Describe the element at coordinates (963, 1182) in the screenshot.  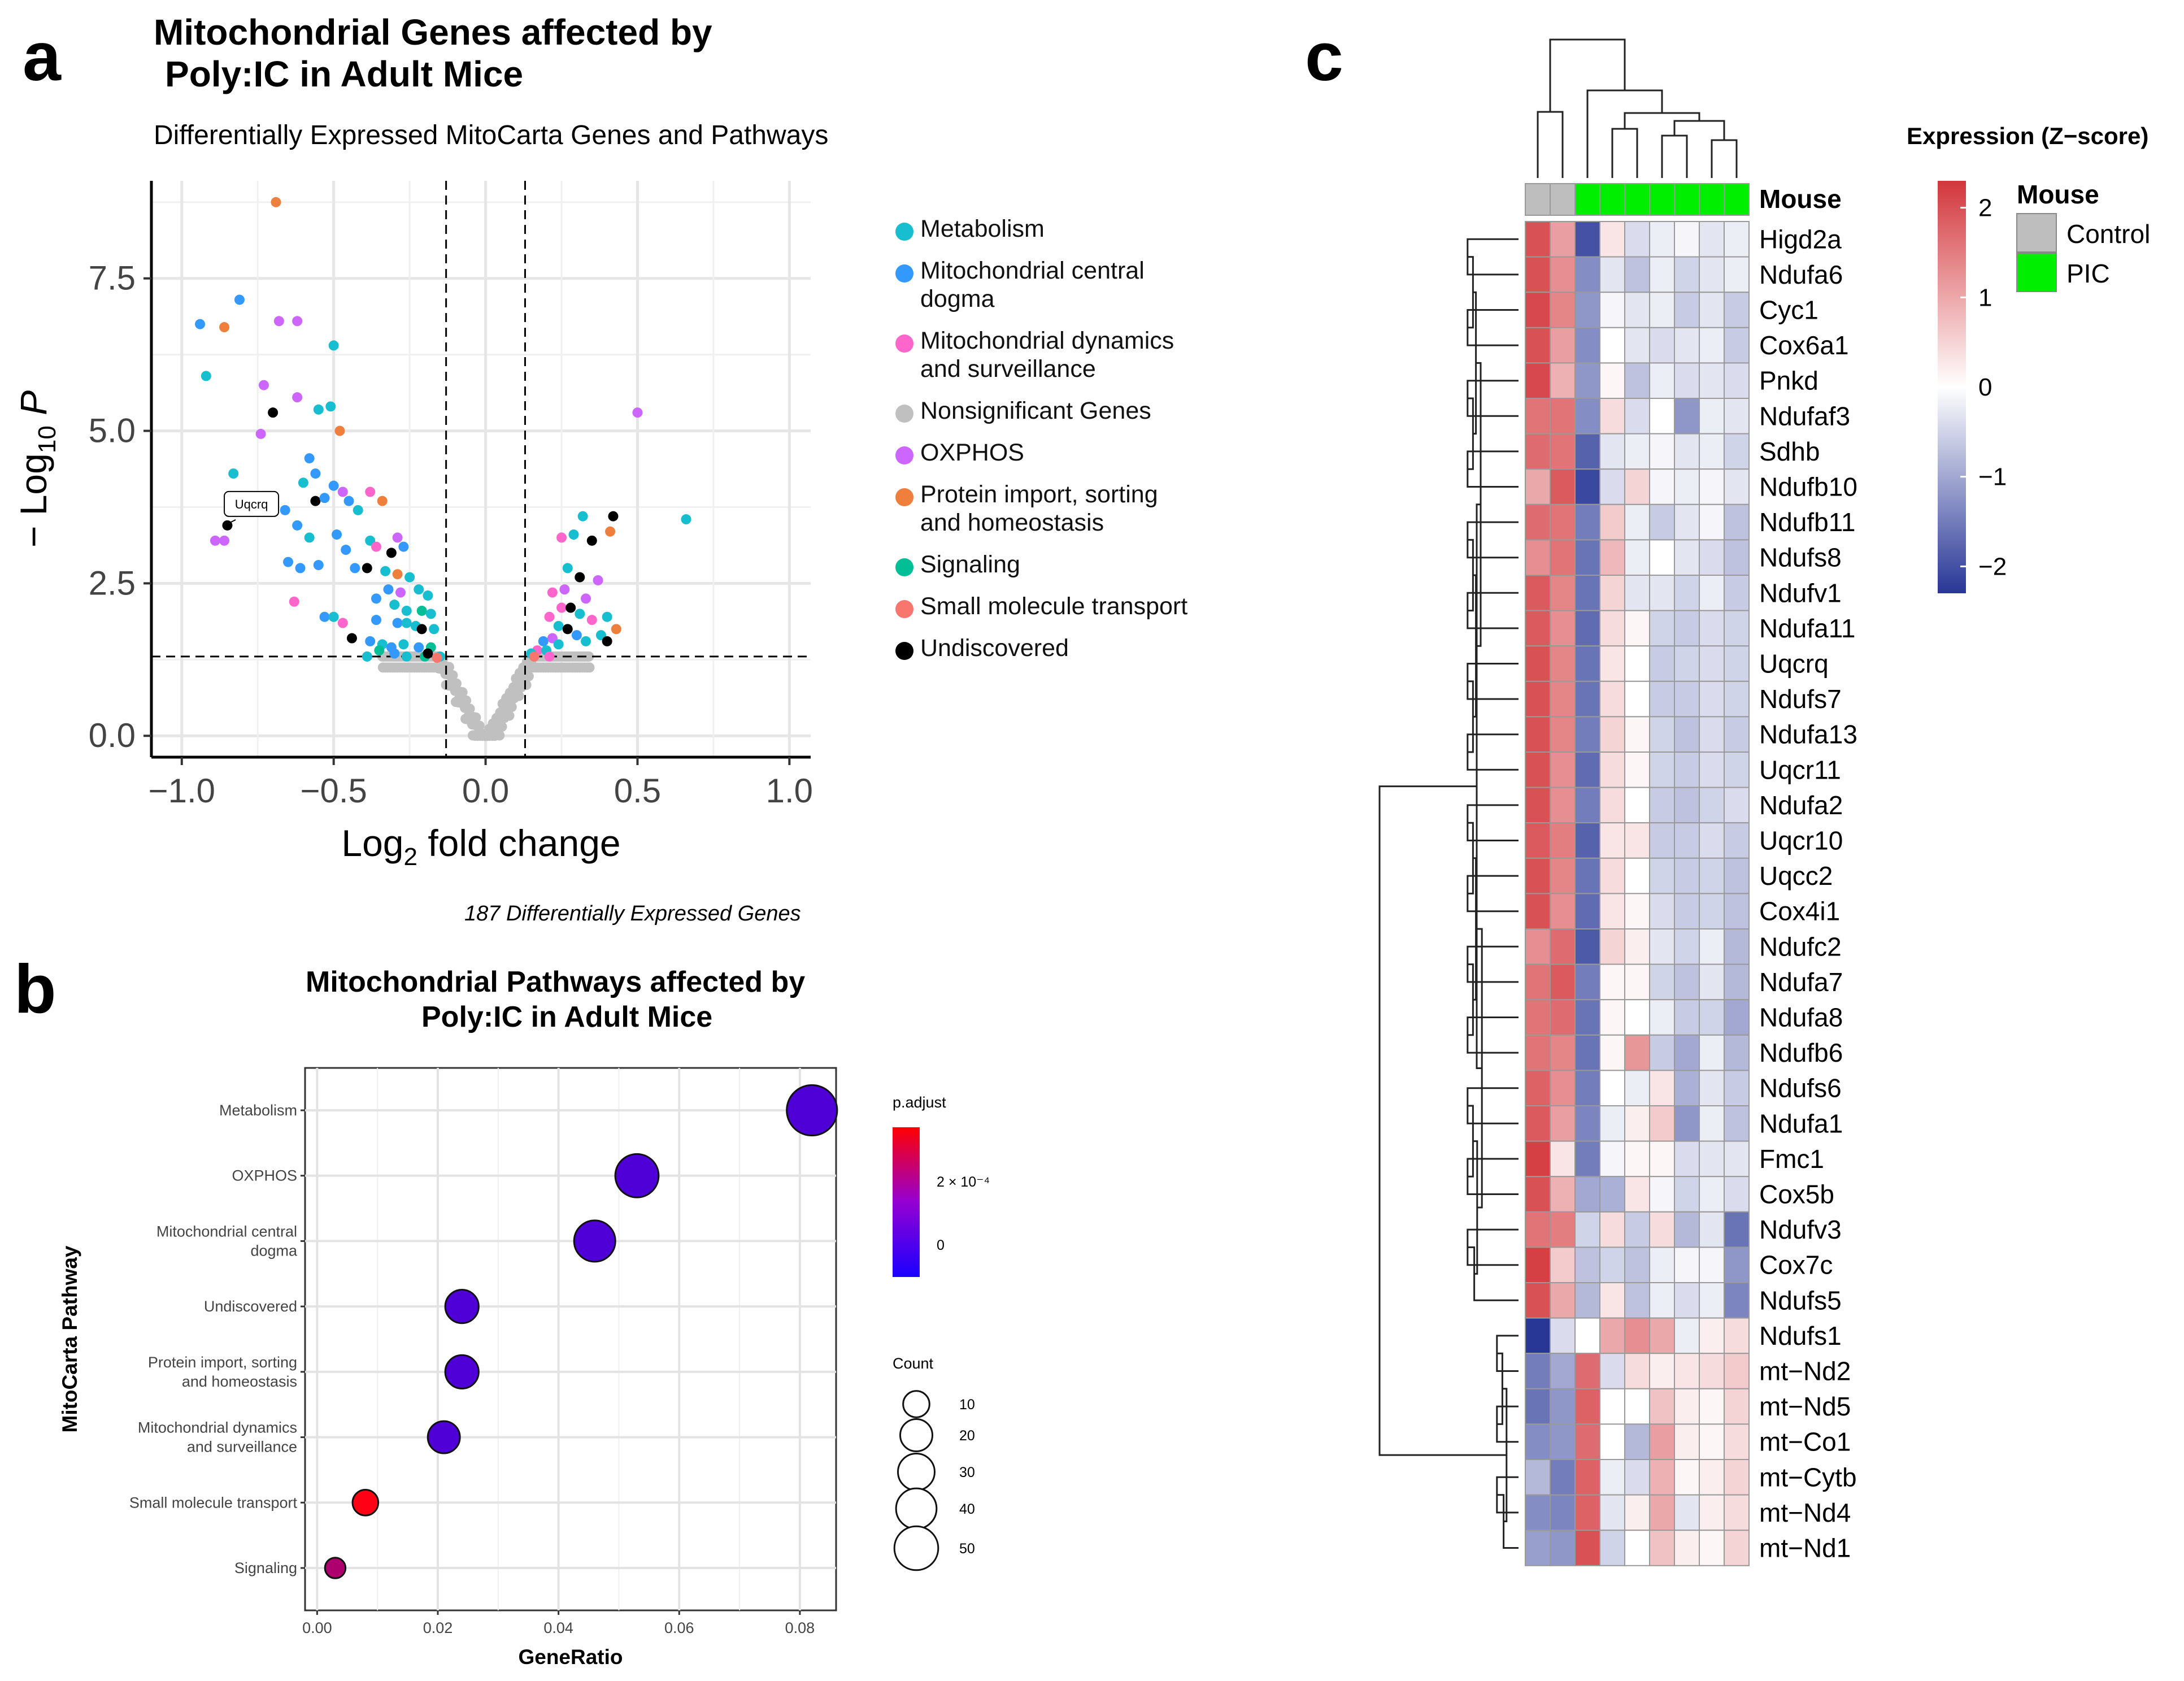
I see `padj-legend-label: 2 × 10⁻⁴` at that location.